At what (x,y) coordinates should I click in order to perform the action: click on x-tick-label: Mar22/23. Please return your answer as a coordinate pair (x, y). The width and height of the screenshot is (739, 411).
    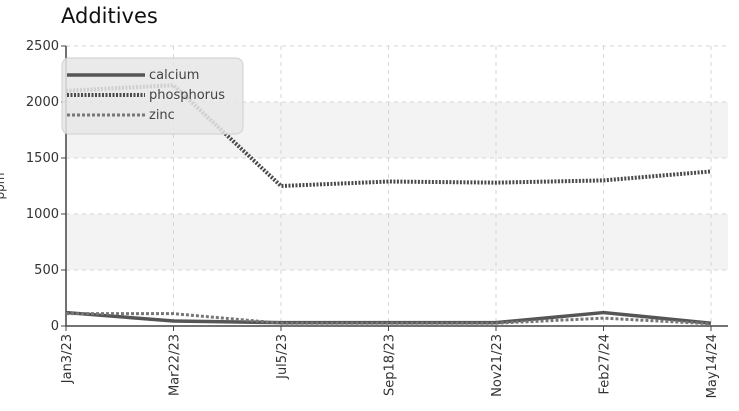
    Looking at the image, I should click on (175, 365).